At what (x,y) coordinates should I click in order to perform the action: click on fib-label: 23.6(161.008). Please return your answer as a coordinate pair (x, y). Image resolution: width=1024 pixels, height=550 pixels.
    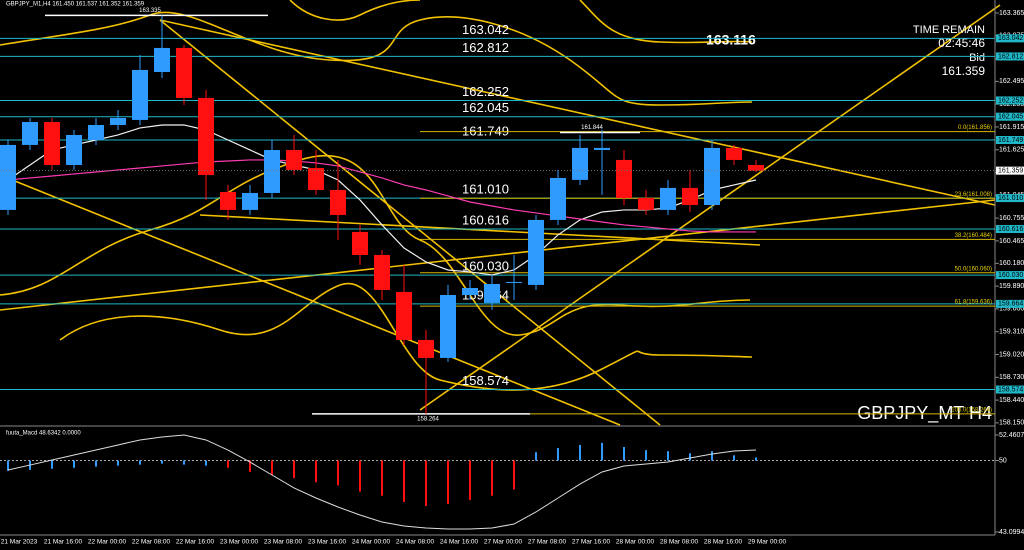
    Looking at the image, I should click on (973, 195).